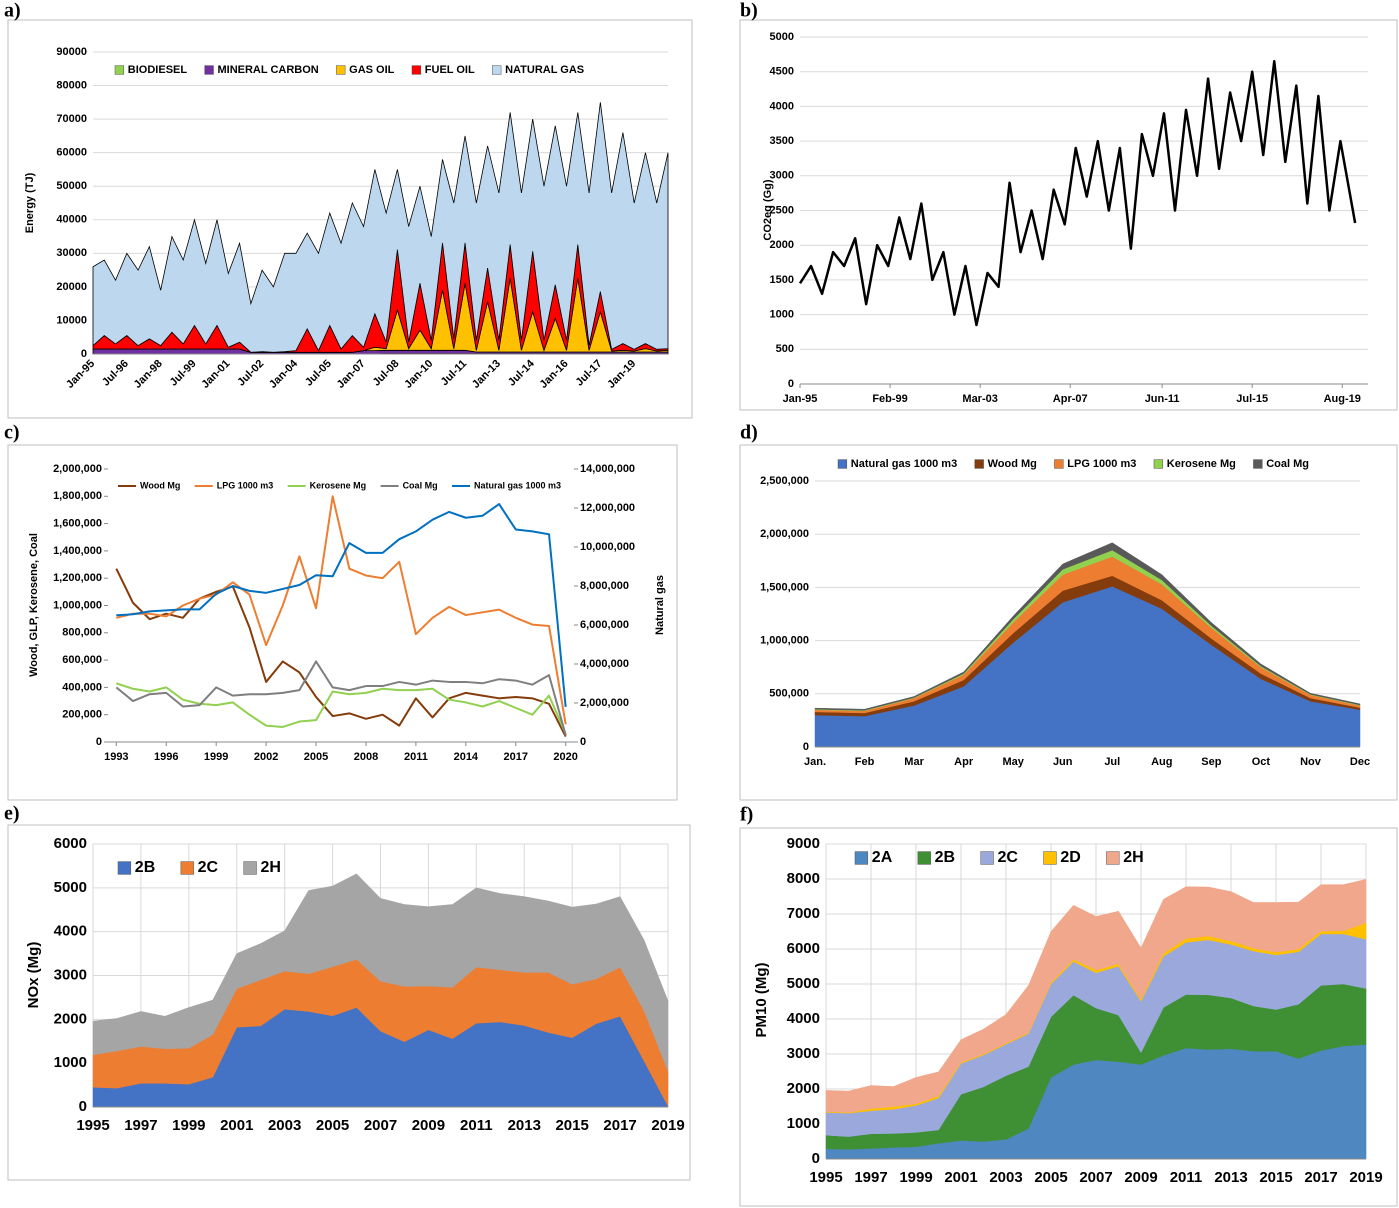  I want to click on x-tick-label: Jan-01, so click(215, 374).